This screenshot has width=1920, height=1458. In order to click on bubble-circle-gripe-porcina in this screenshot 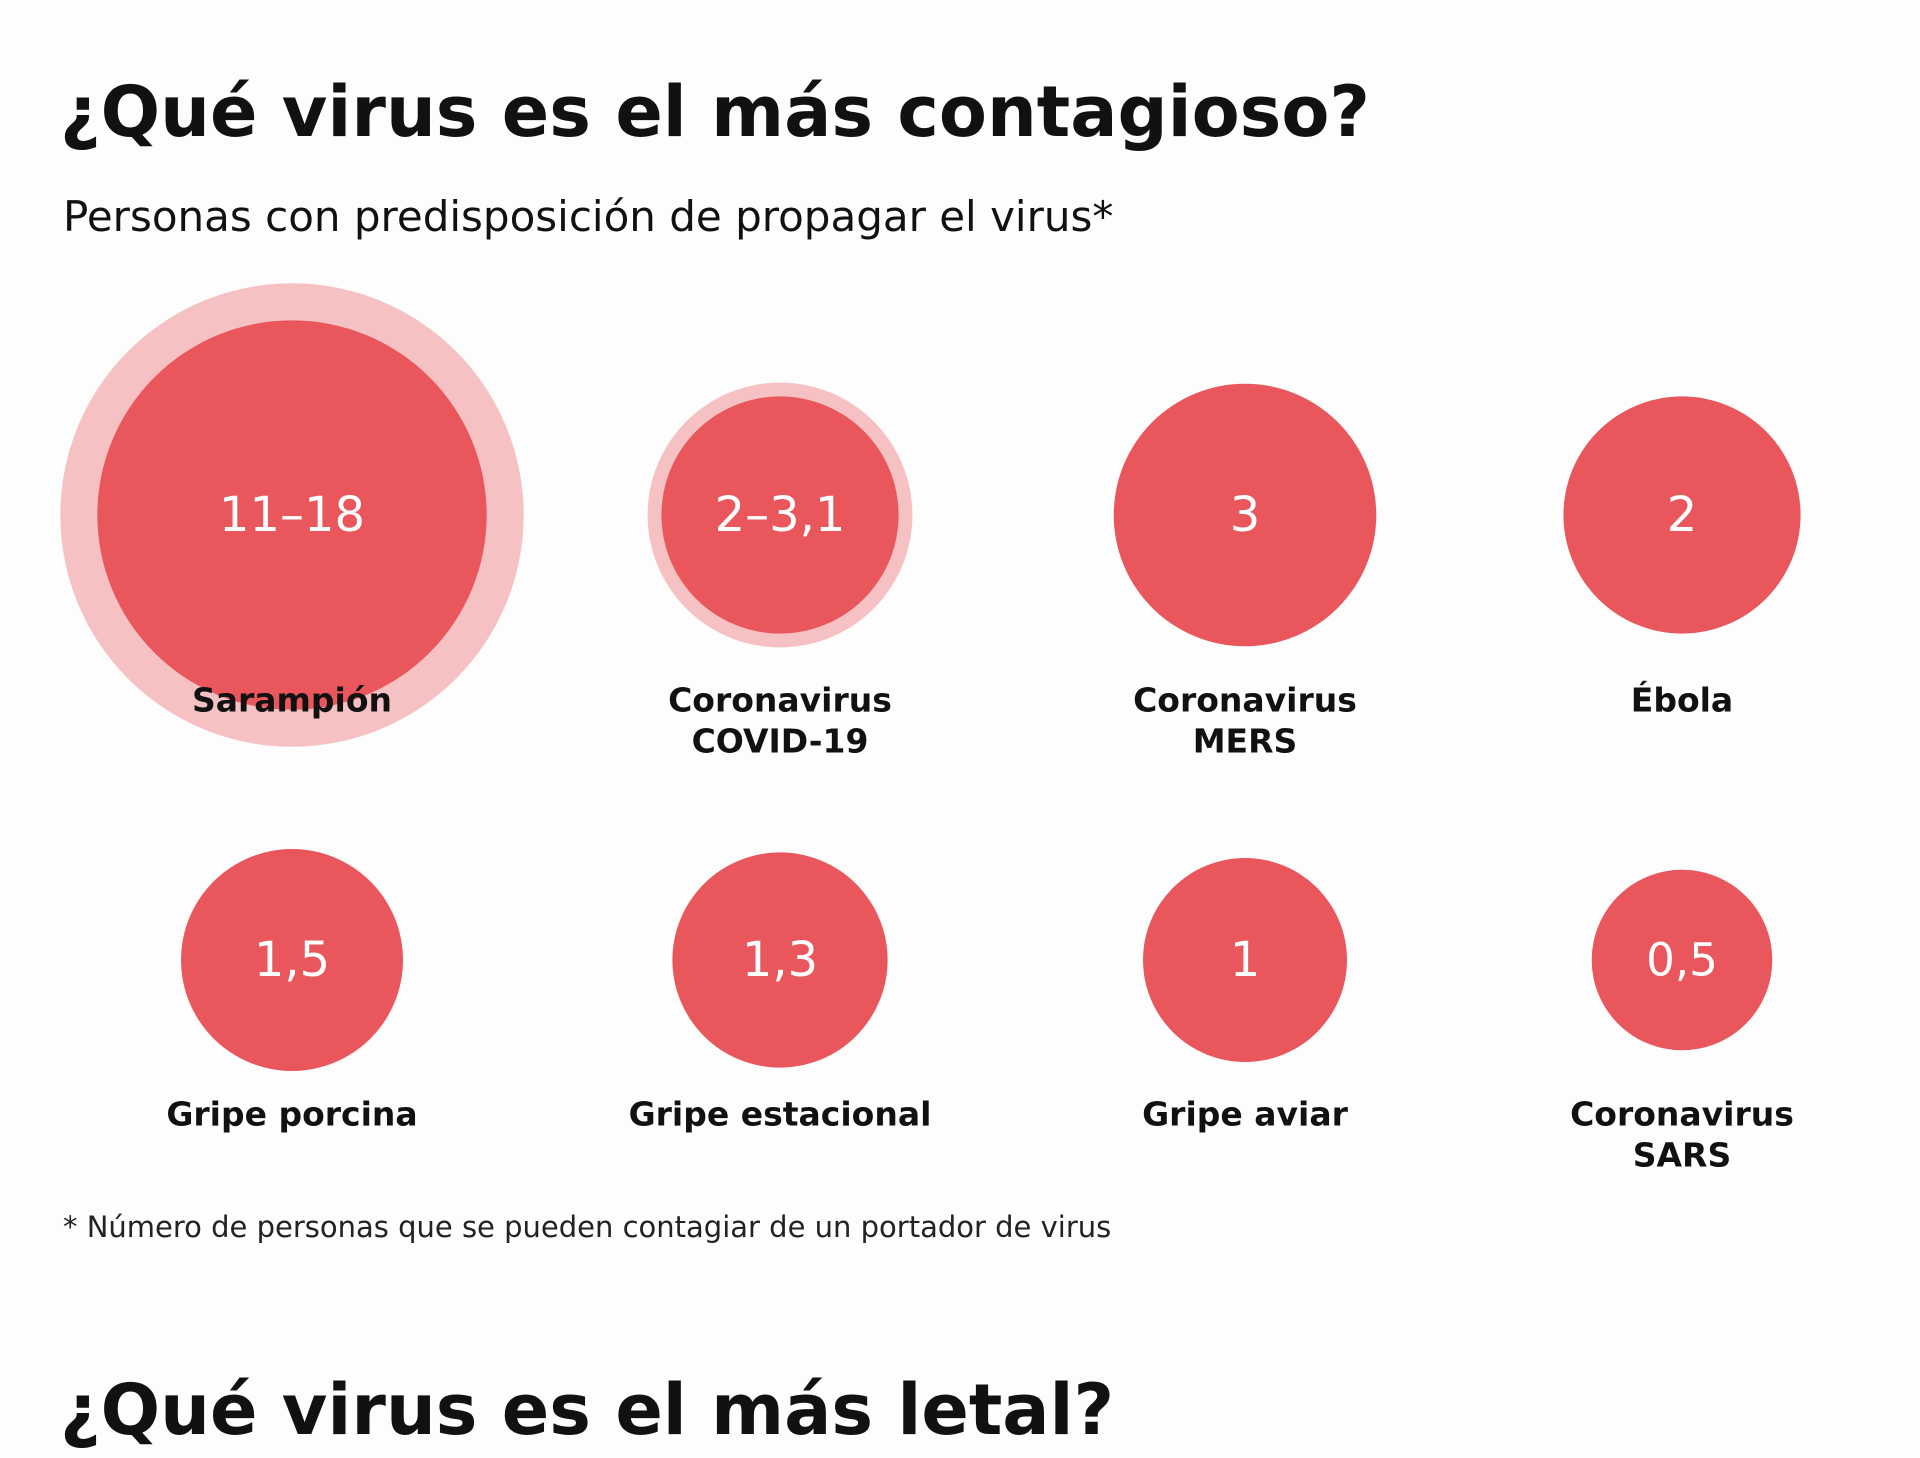, I will do `click(292, 960)`.